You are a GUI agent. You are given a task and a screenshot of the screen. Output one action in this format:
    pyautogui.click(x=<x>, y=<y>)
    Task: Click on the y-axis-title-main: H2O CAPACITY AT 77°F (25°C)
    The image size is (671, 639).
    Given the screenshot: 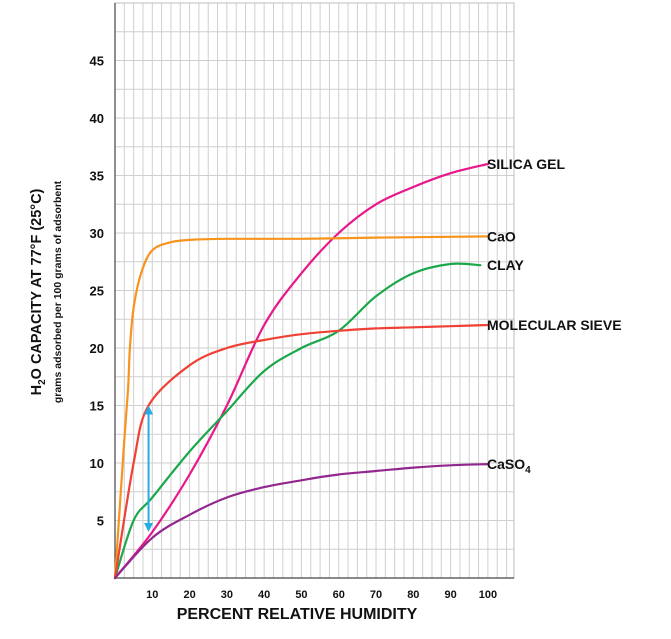 What is the action you would take?
    pyautogui.click(x=38, y=291)
    